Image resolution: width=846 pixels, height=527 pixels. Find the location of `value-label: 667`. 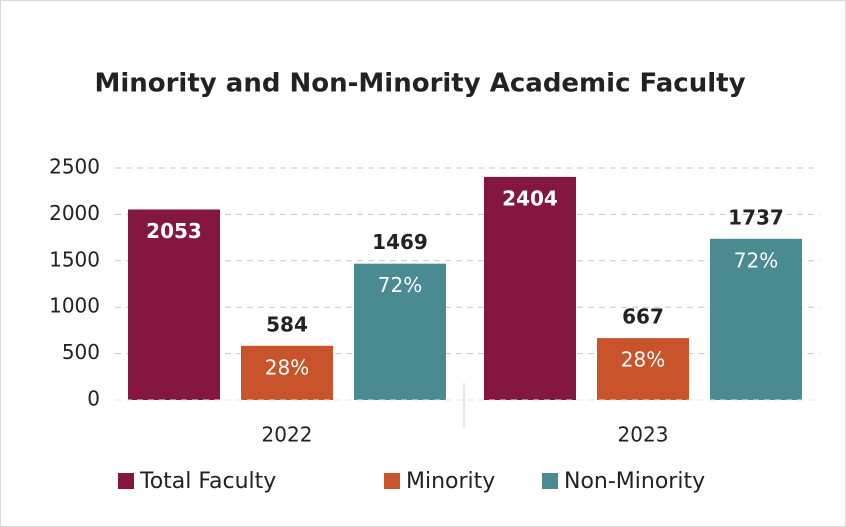

value-label: 667 is located at coordinates (643, 317).